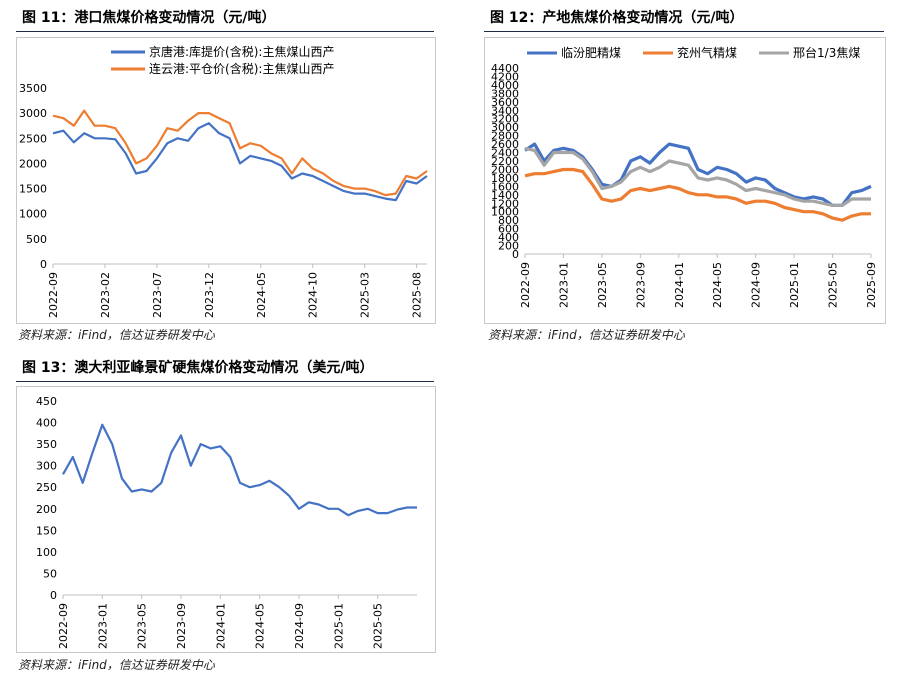 The width and height of the screenshot is (903, 680). I want to click on fig12-y-tick-label: 1600, so click(505, 186).